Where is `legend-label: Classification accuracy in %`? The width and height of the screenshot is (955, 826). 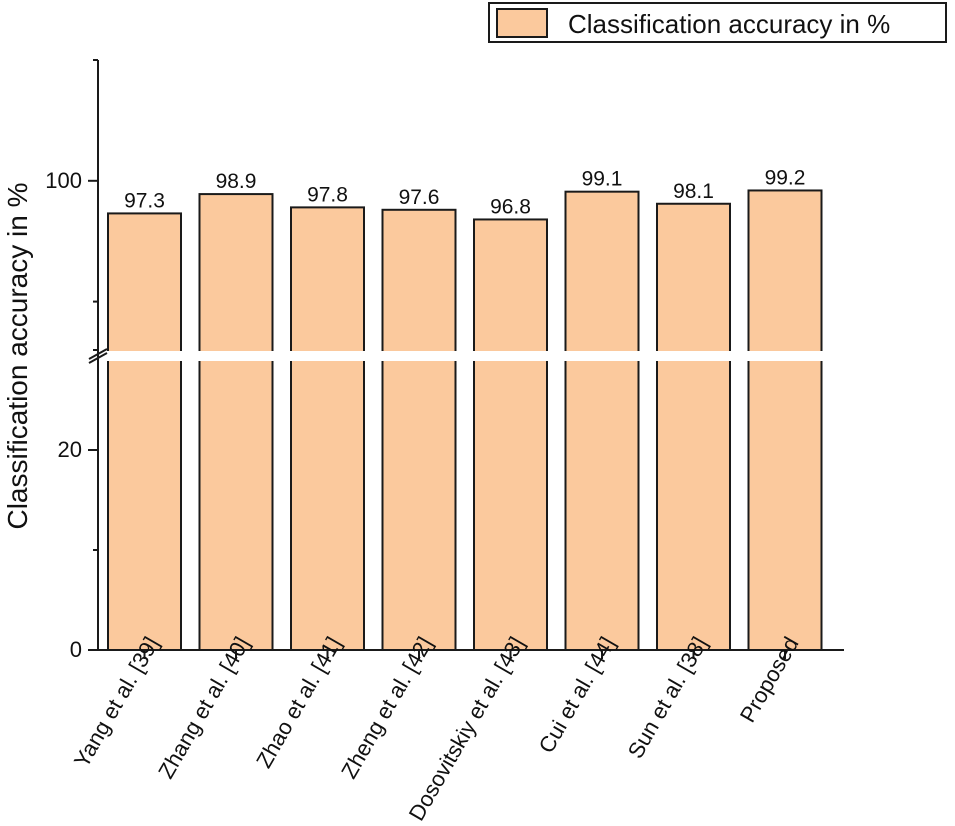
legend-label: Classification accuracy in % is located at coordinates (729, 24).